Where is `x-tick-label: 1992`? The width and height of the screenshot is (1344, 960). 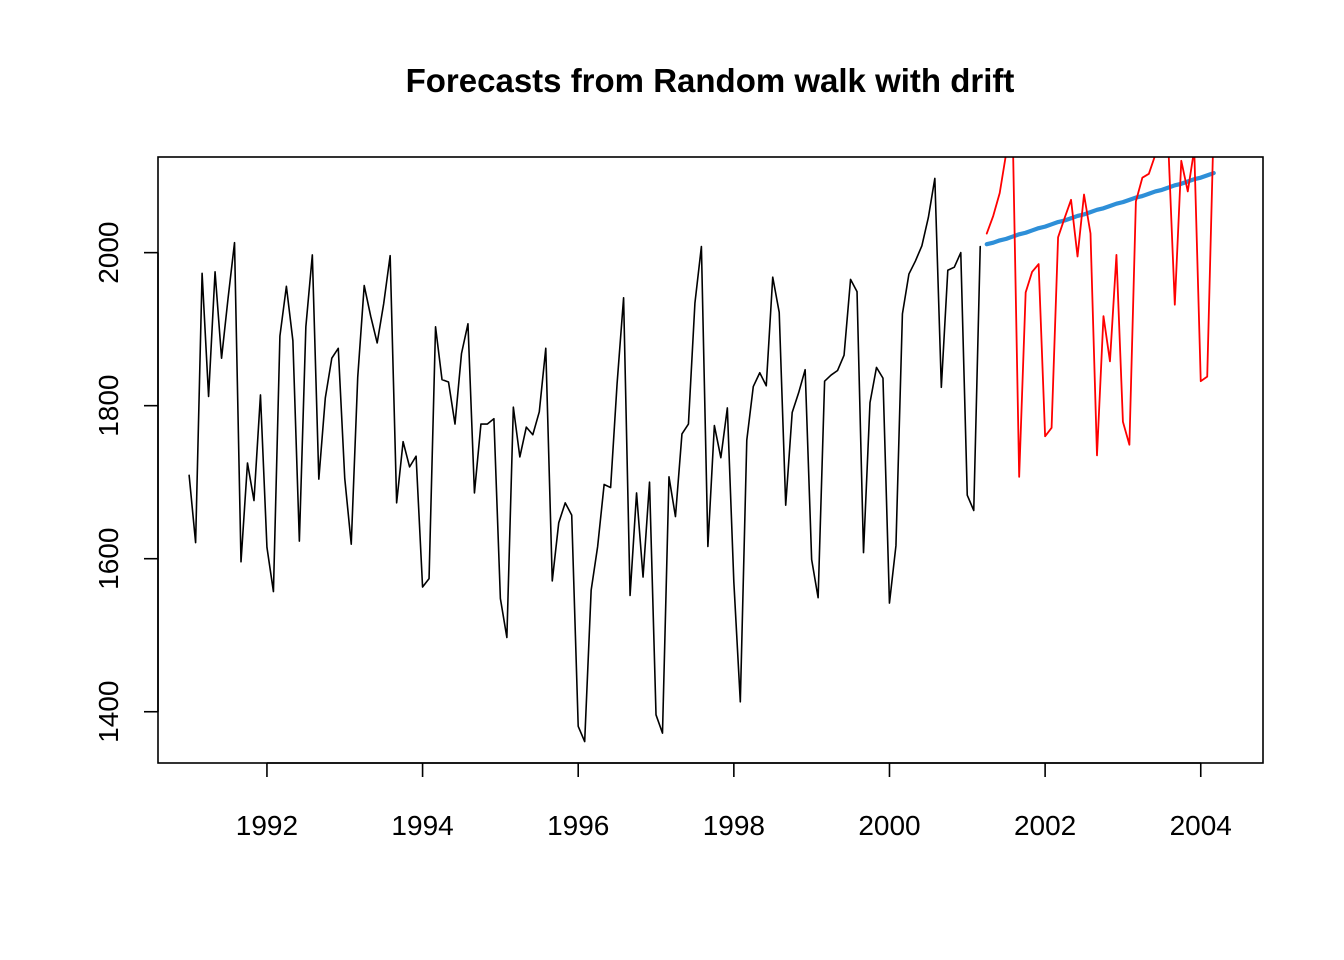
x-tick-label: 1992 is located at coordinates (267, 825).